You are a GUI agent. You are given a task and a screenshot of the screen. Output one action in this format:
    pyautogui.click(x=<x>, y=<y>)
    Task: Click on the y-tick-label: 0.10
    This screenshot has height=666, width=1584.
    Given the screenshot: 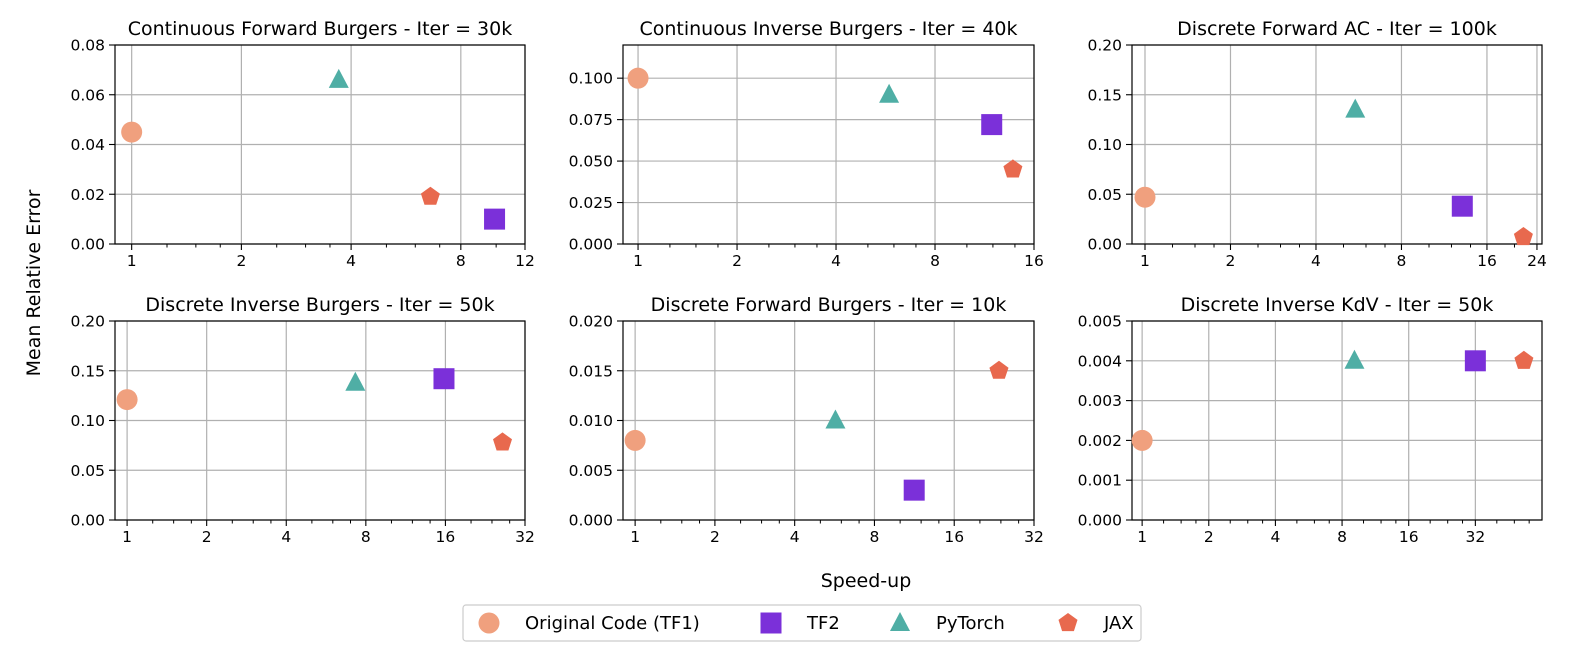 What is the action you would take?
    pyautogui.click(x=1104, y=145)
    